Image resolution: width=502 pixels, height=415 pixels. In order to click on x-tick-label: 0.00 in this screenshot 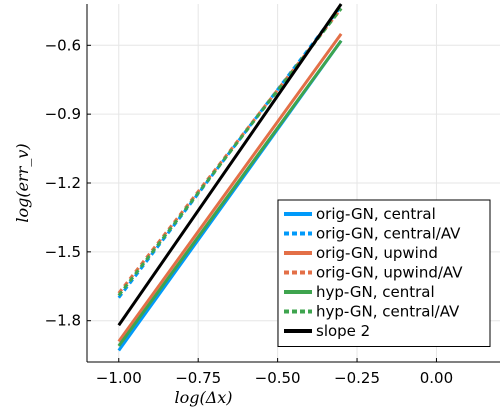, I will do `click(436, 378)`.